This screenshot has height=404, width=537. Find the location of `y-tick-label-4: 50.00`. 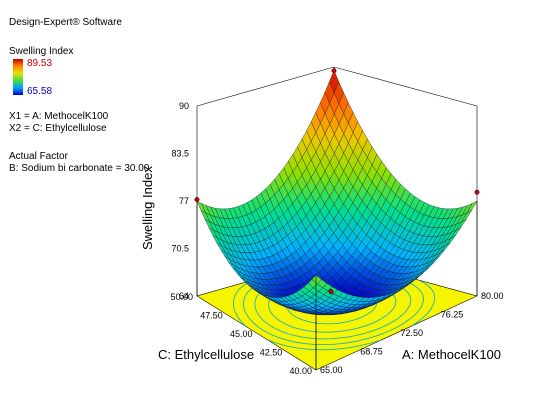

y-tick-label-4: 50.00 is located at coordinates (181, 297).